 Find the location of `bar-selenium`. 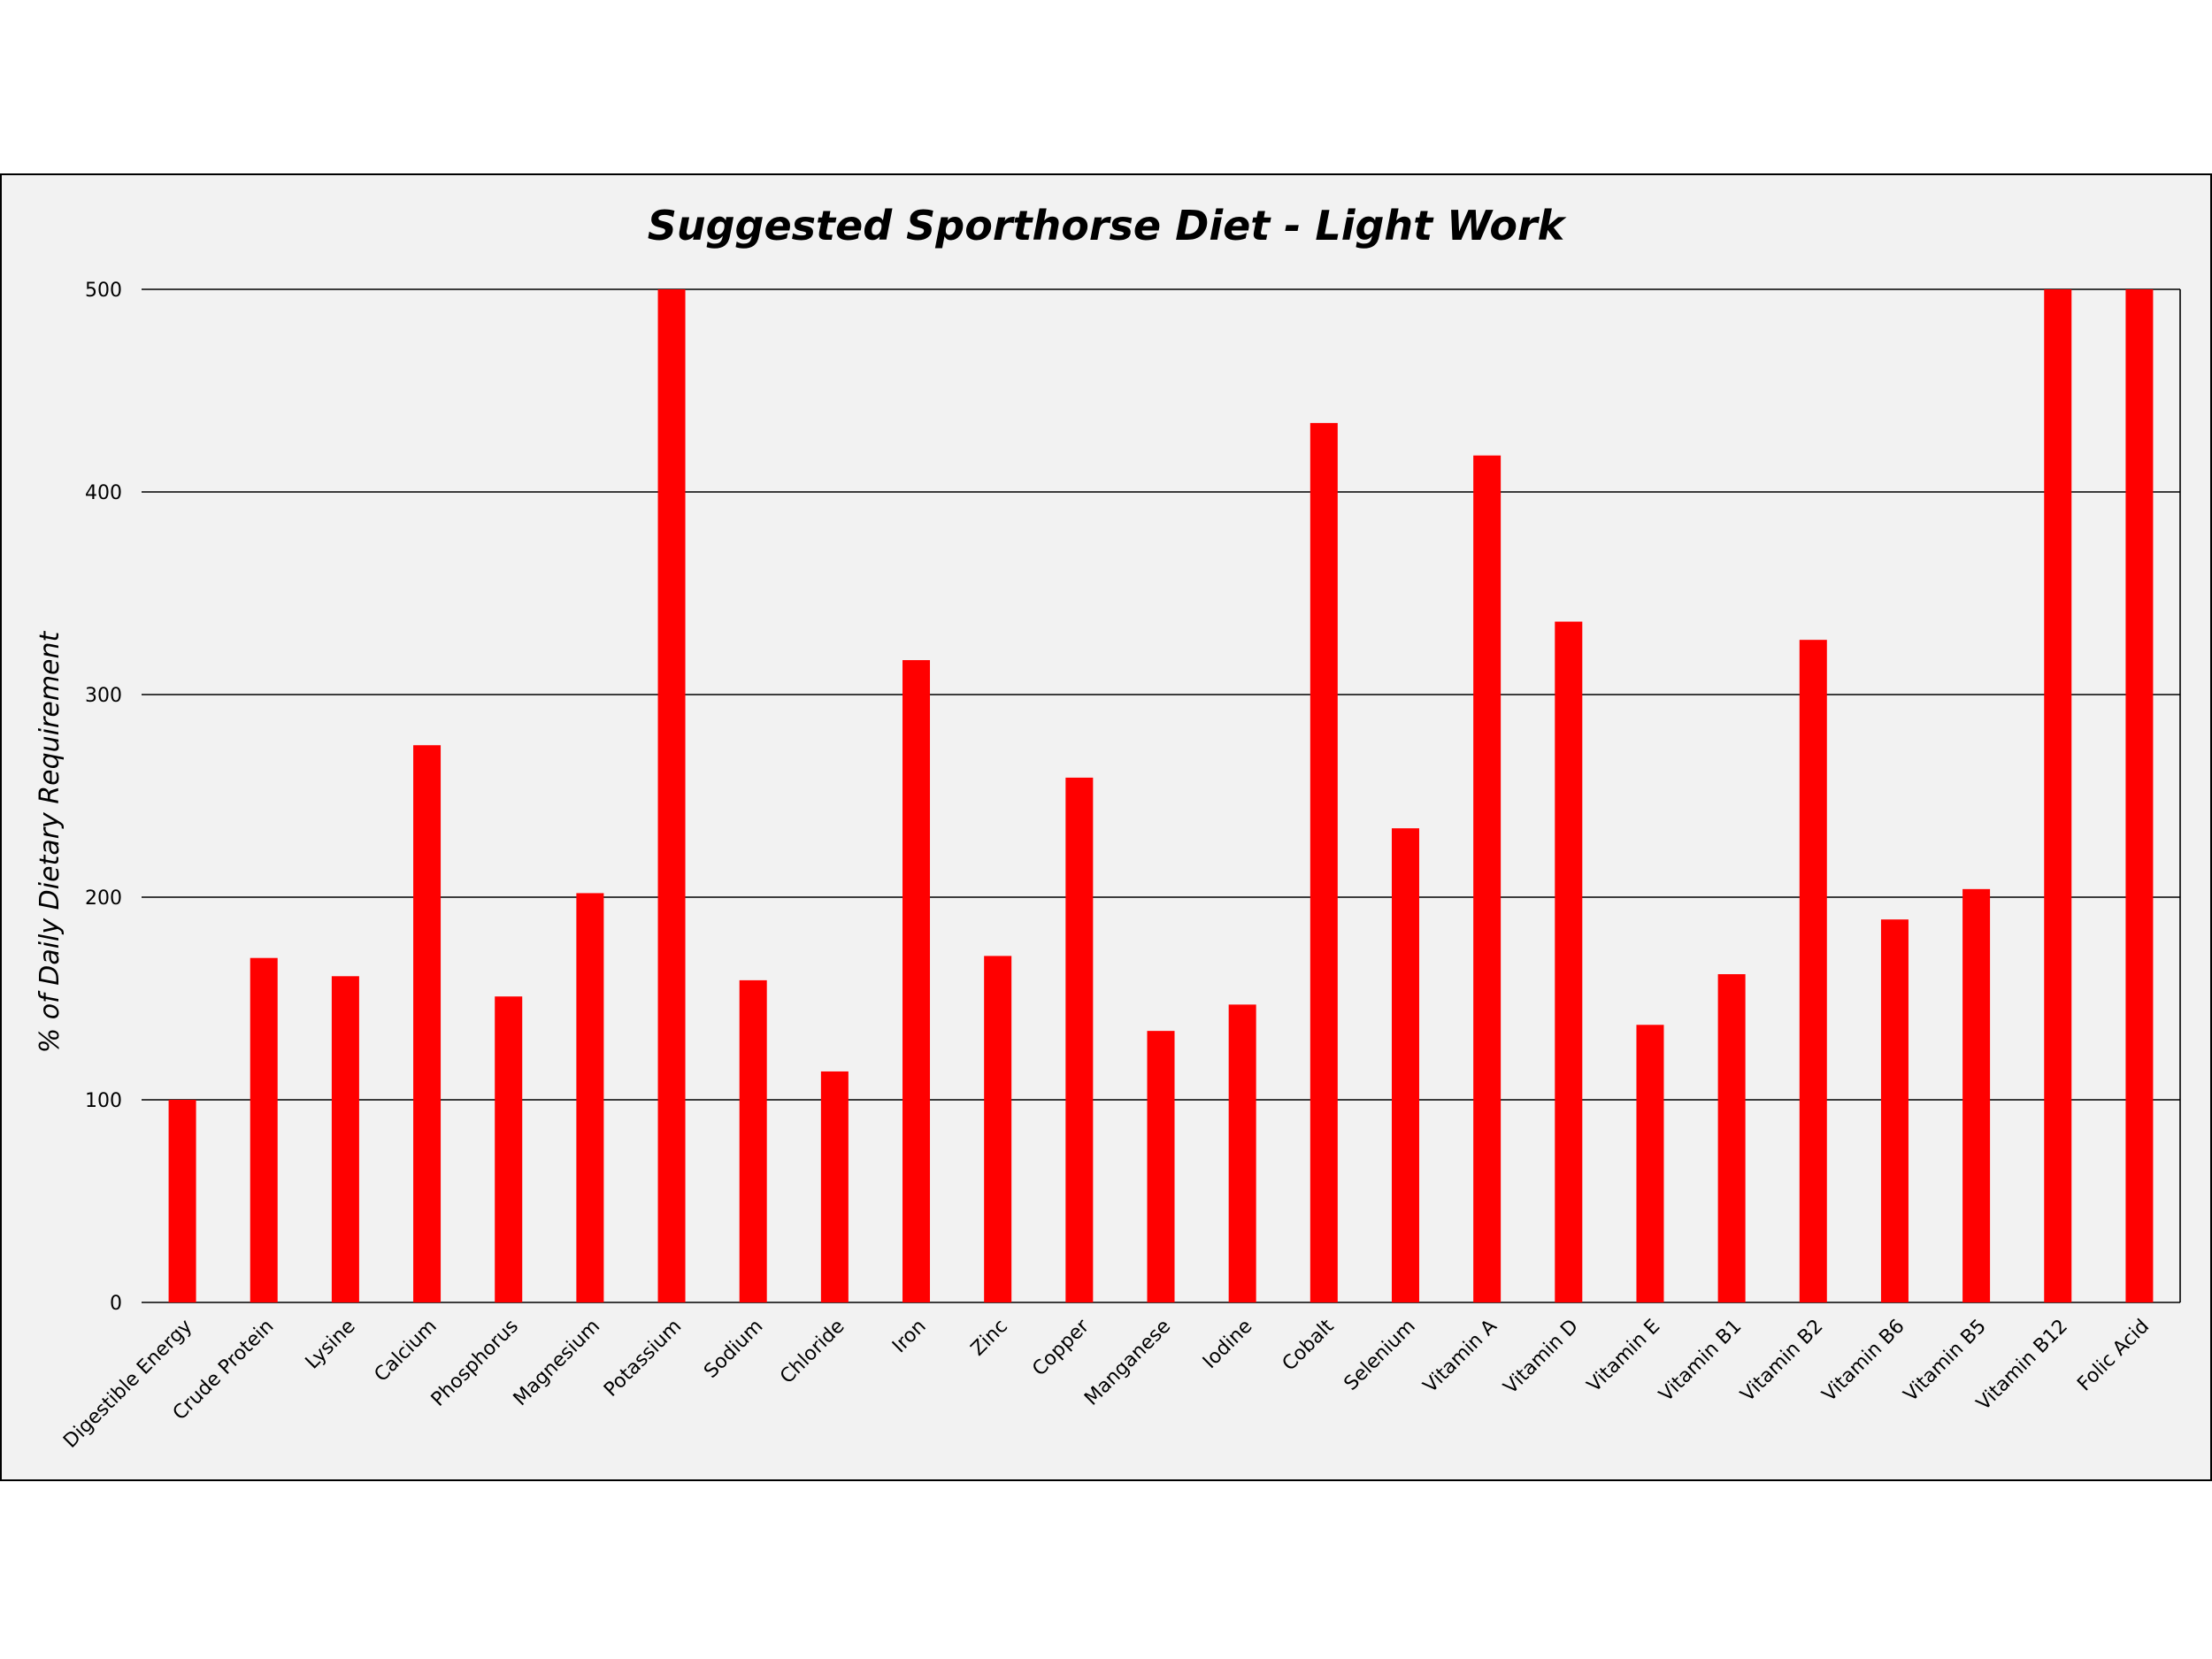

bar-selenium is located at coordinates (1405, 1065).